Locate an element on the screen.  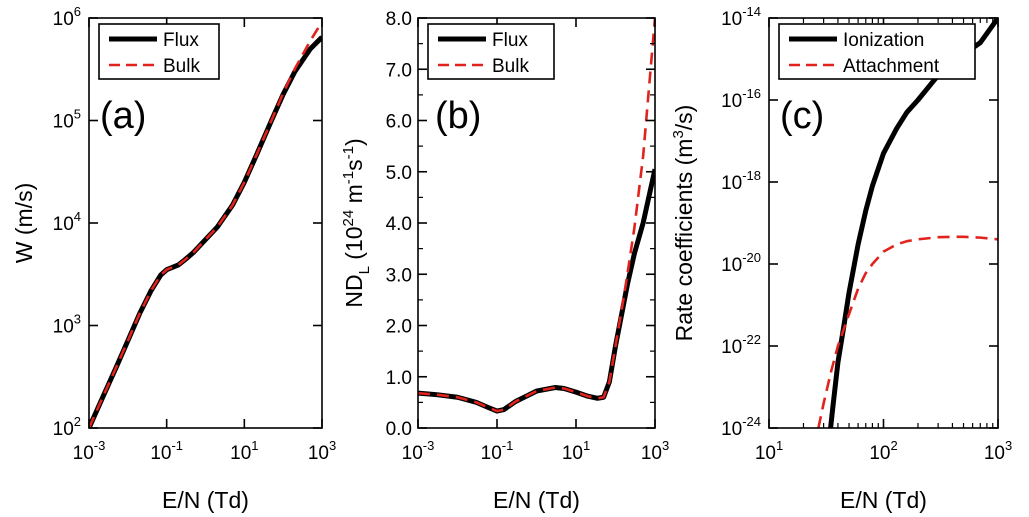
y-tick-label: 4.0 is located at coordinates (399, 224).